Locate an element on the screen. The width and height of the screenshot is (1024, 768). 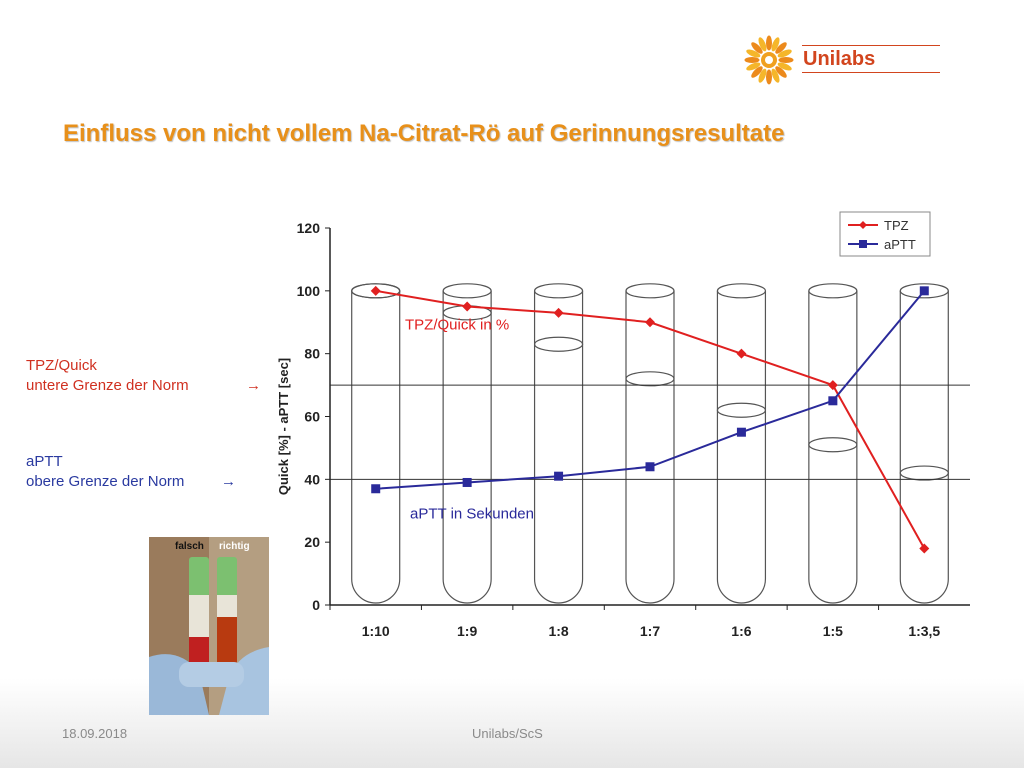
tpz-note-line2: untere Grenze der Norm is located at coordinates (107, 385).